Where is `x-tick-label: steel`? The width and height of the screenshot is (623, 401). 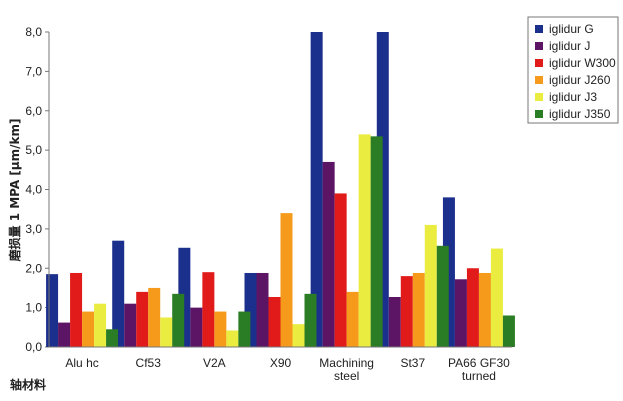
x-tick-label: steel is located at coordinates (346, 376).